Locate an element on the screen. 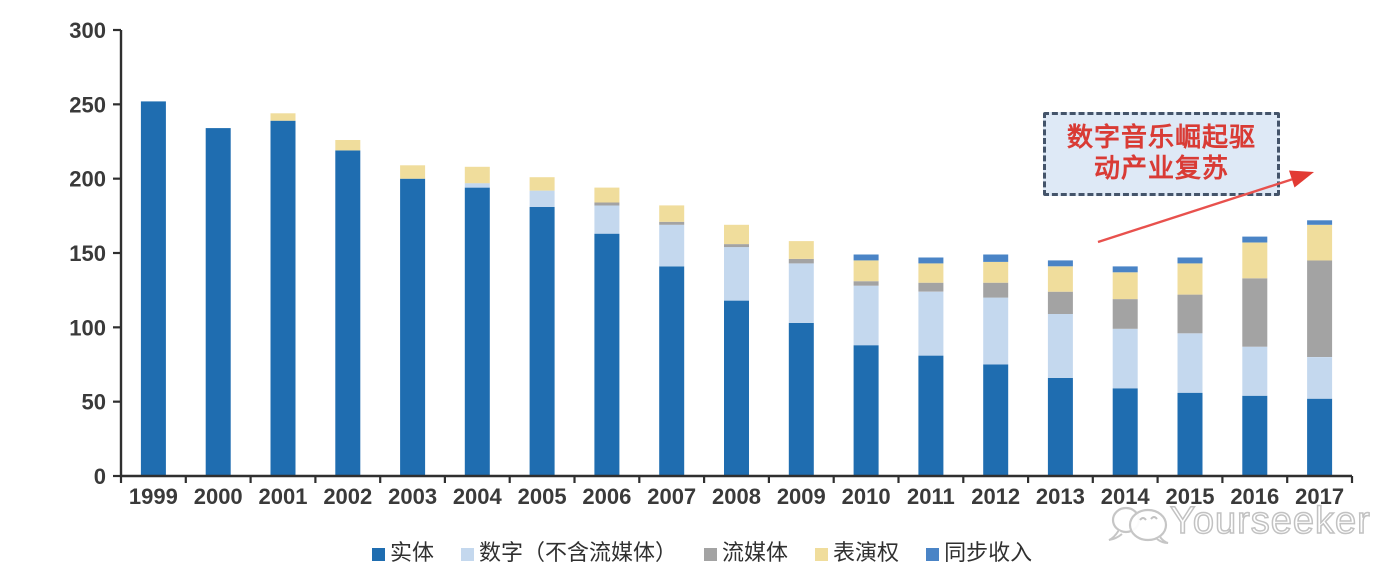 The width and height of the screenshot is (1398, 582). legend-item-physical: 实体 is located at coordinates (403, 554).